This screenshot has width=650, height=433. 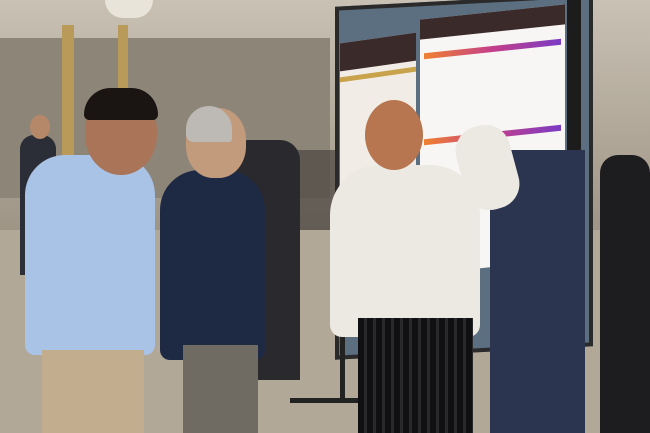 I want to click on plaid-skirt, so click(x=415, y=375).